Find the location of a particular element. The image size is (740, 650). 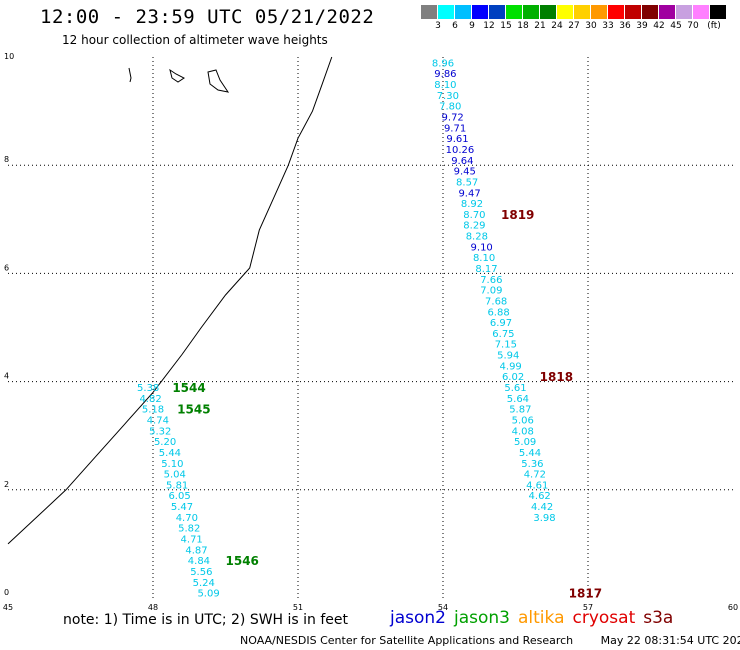

color-scale-label: 30 is located at coordinates (591, 26).